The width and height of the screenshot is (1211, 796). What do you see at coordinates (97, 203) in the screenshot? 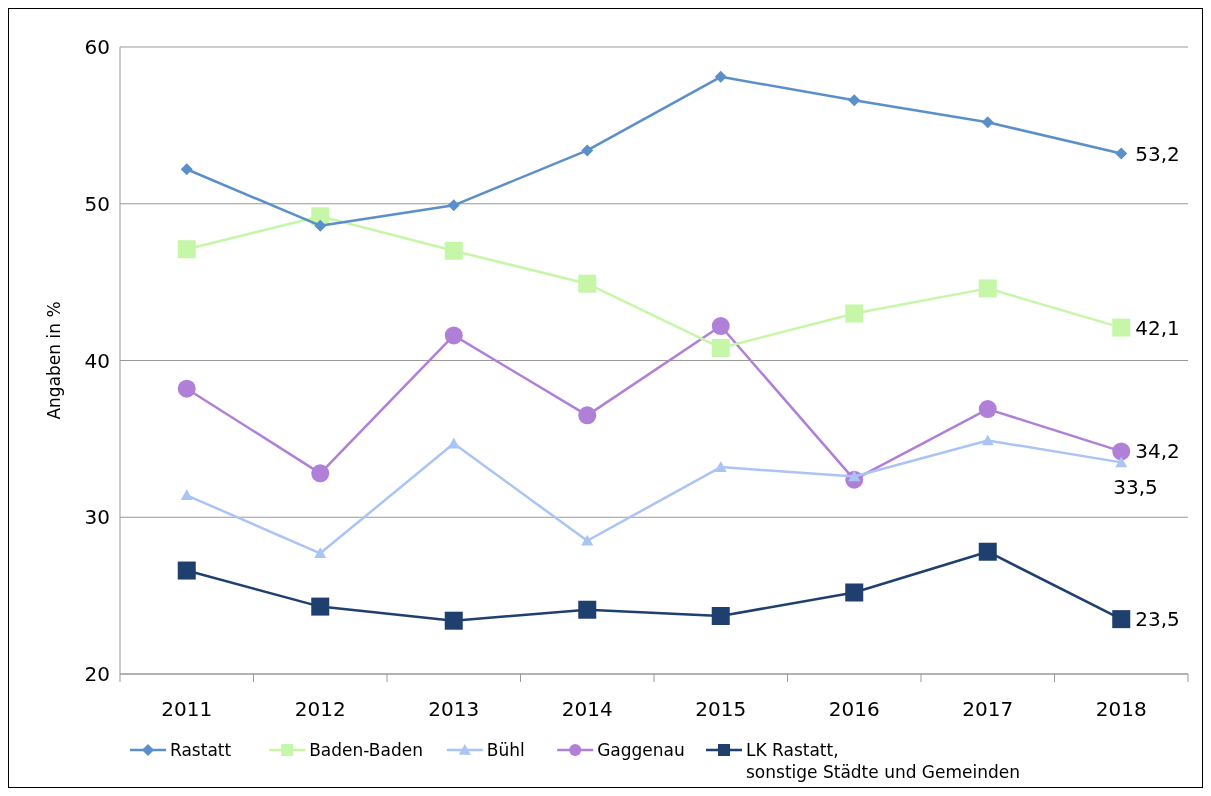
I see `y-tick-label: 50` at bounding box center [97, 203].